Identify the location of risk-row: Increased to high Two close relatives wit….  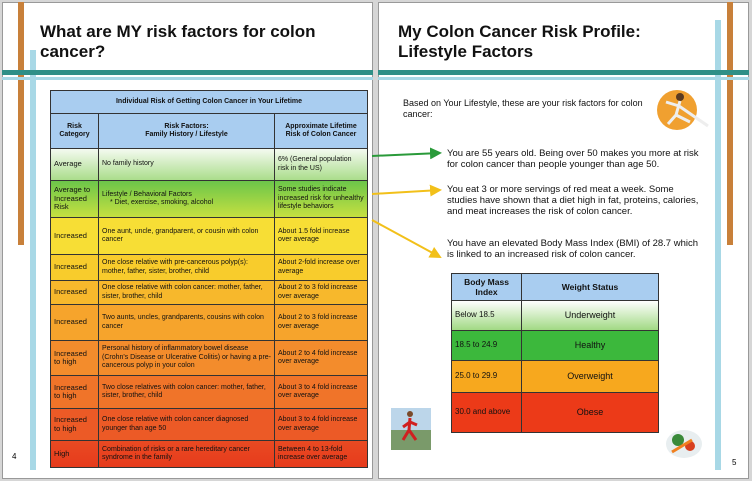
(209, 392).